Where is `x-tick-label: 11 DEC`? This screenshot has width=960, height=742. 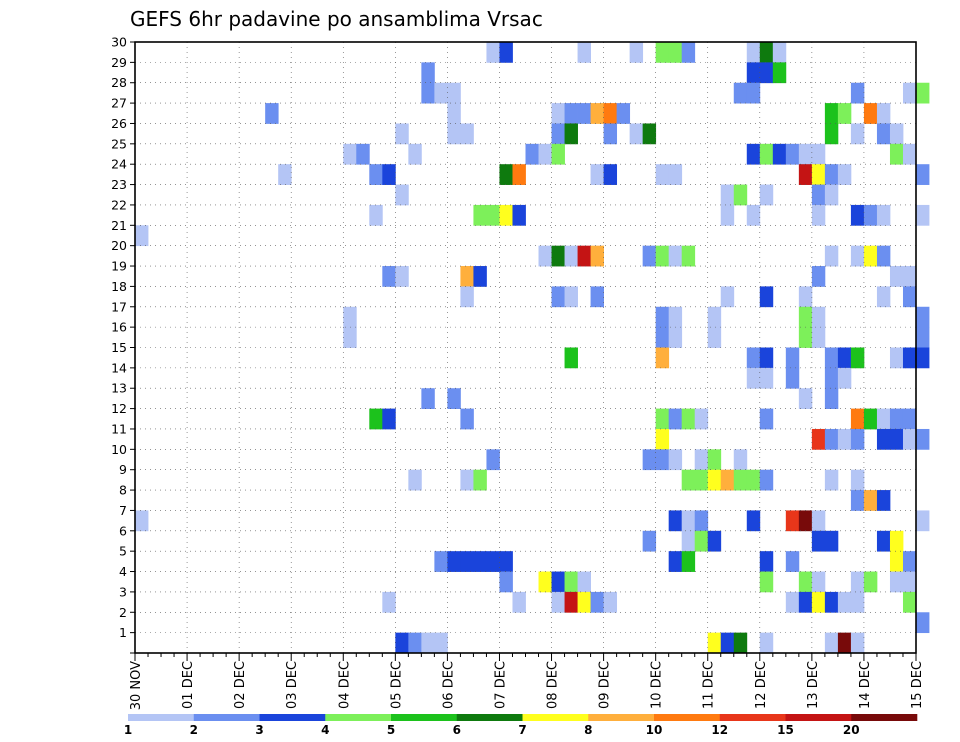
x-tick-label: 11 DEC is located at coordinates (709, 685).